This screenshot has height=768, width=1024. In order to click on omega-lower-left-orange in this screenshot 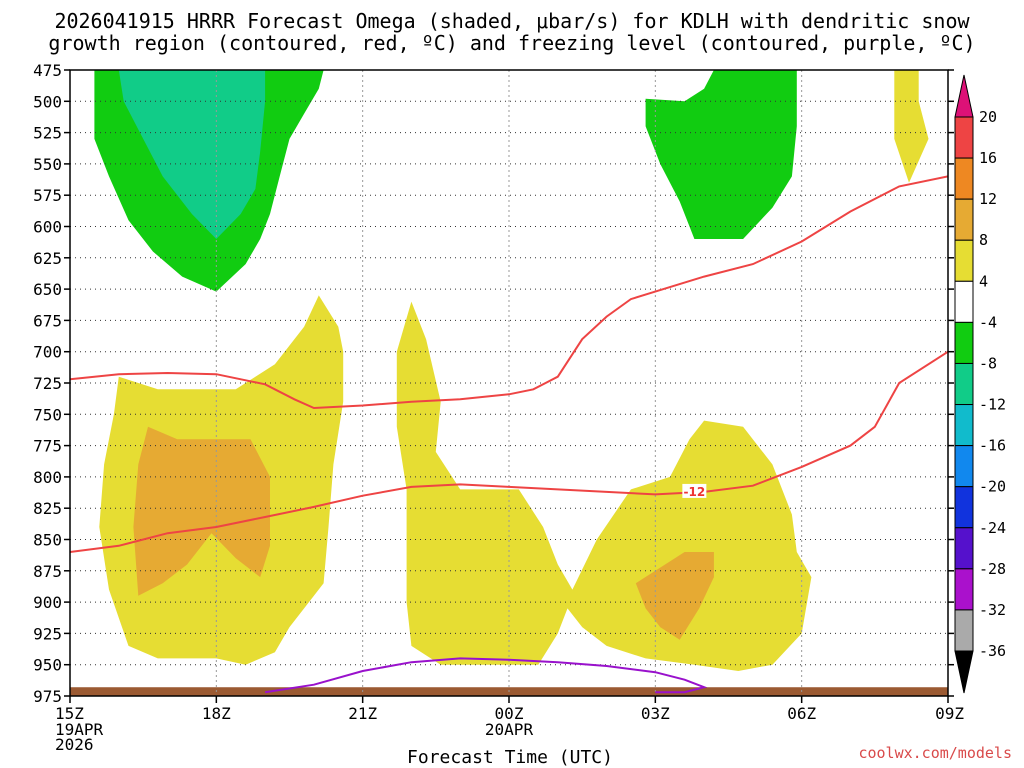, I will do `click(201, 511)`.